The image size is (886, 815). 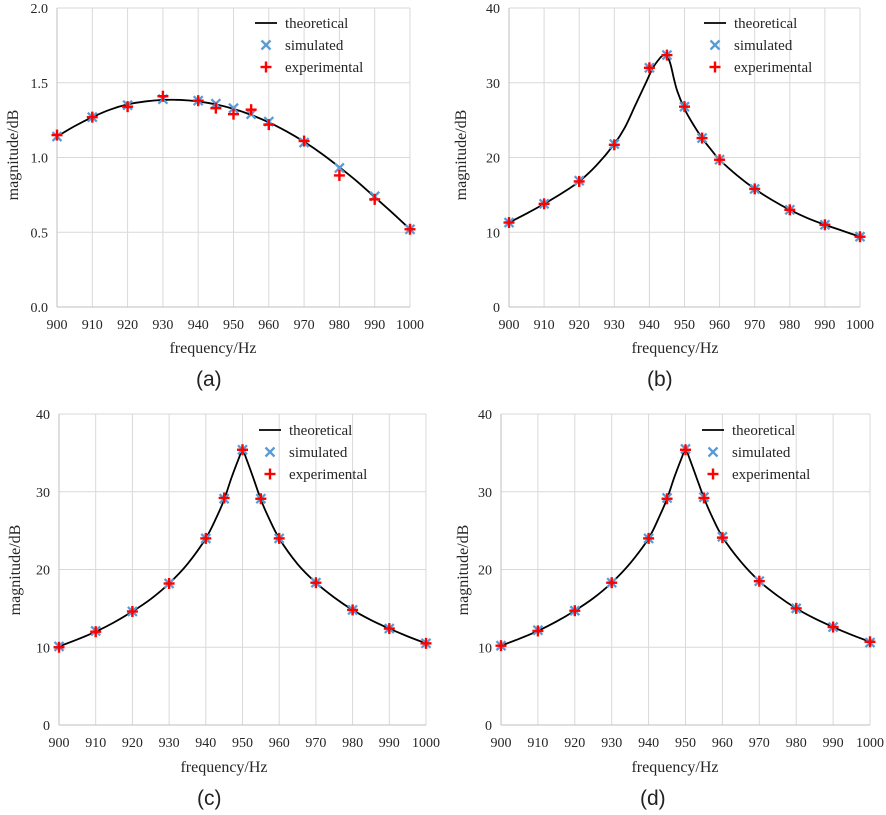 I want to click on caption-a: (a), so click(x=209, y=379).